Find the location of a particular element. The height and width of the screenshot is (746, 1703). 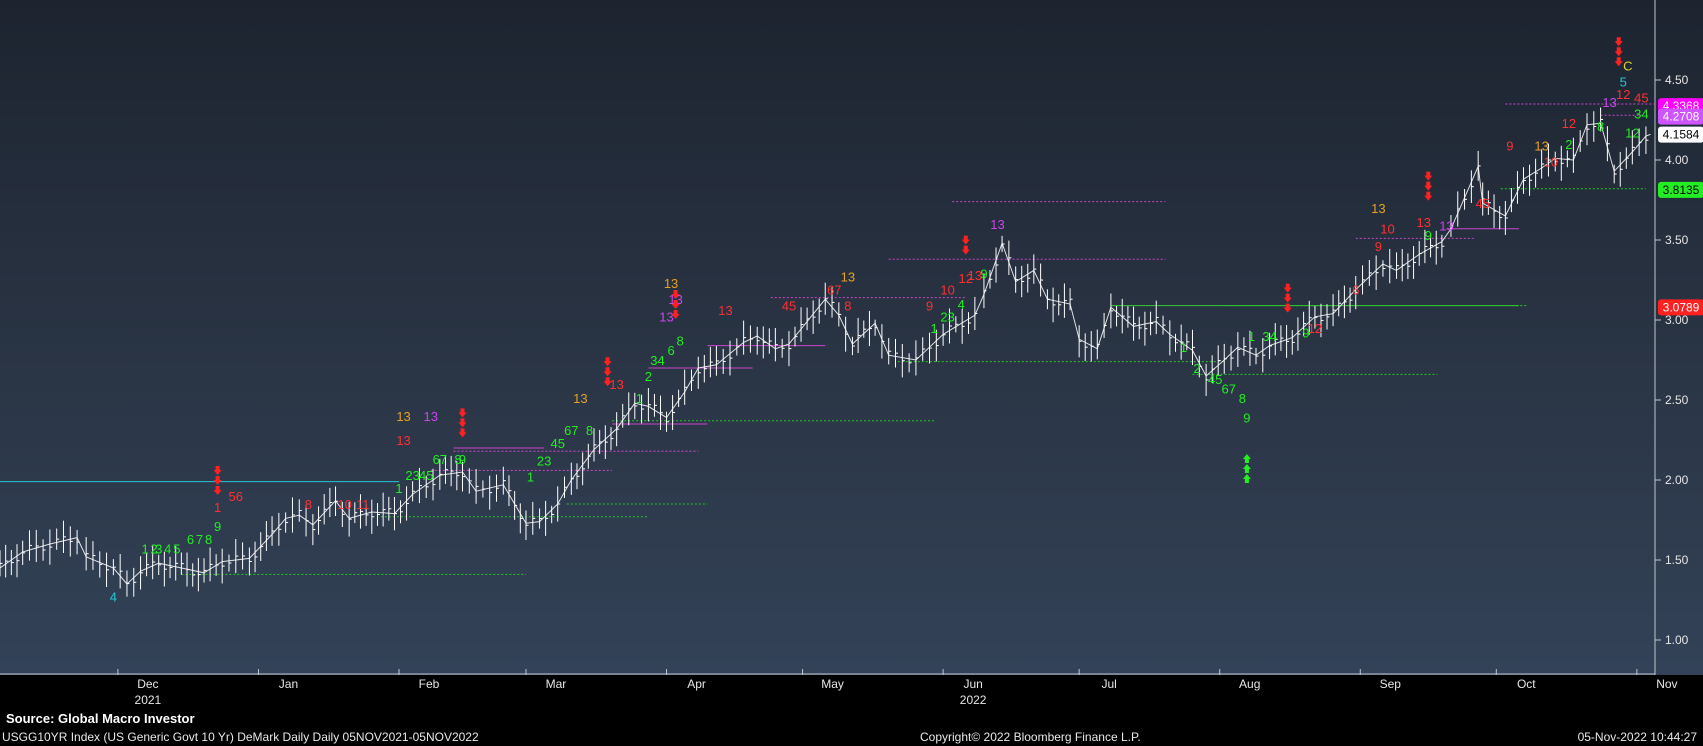

y-tick-label: 2.50 is located at coordinates (1677, 400).